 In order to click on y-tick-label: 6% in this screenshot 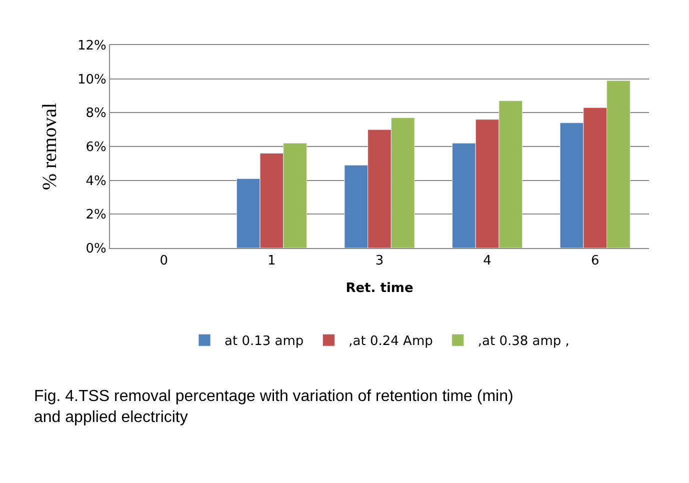, I will do `click(96, 148)`.